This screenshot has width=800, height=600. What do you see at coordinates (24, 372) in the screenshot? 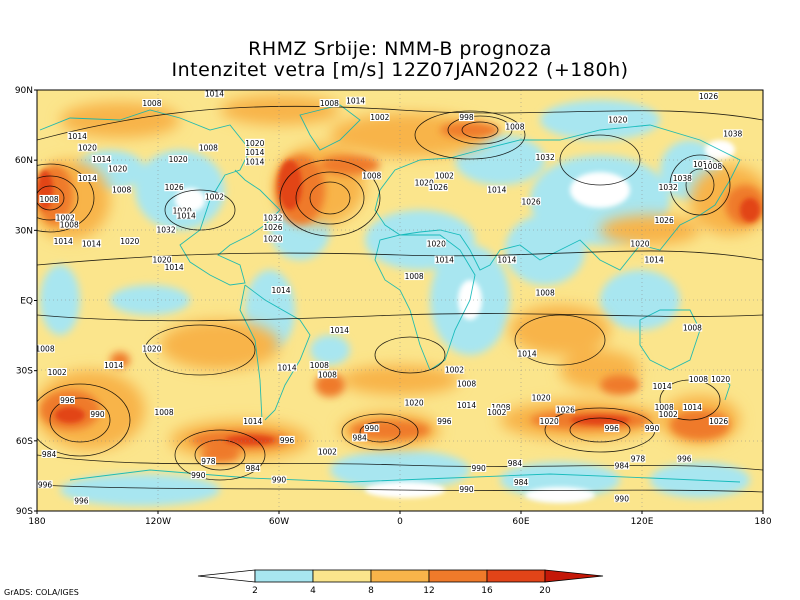
I see `lat-tick-label: 30S` at bounding box center [24, 372].